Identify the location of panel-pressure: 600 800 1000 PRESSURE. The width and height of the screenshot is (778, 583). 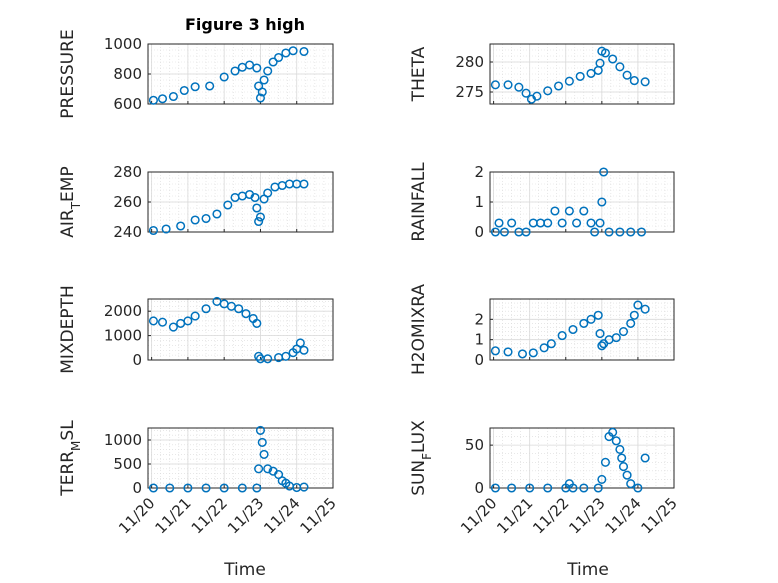
(196, 74).